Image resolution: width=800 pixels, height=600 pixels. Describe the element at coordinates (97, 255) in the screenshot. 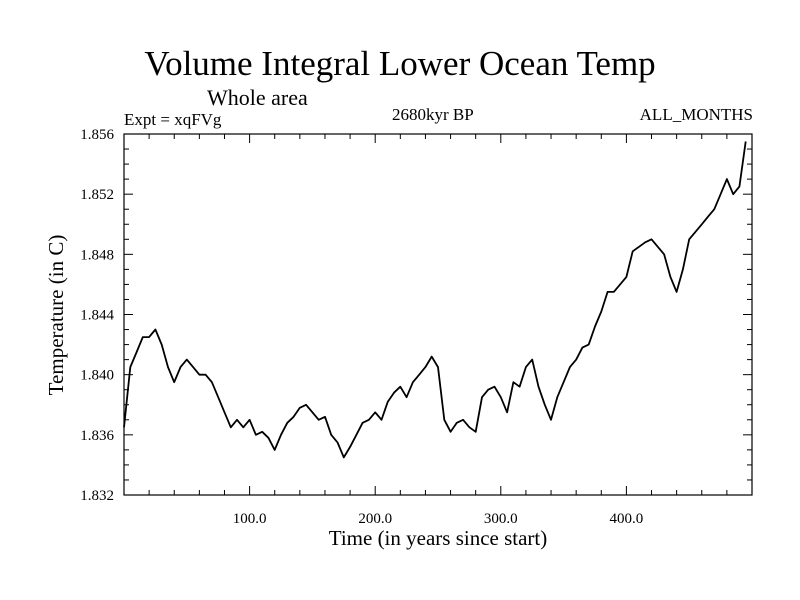

I see `y-tick-label: 1.848` at that location.